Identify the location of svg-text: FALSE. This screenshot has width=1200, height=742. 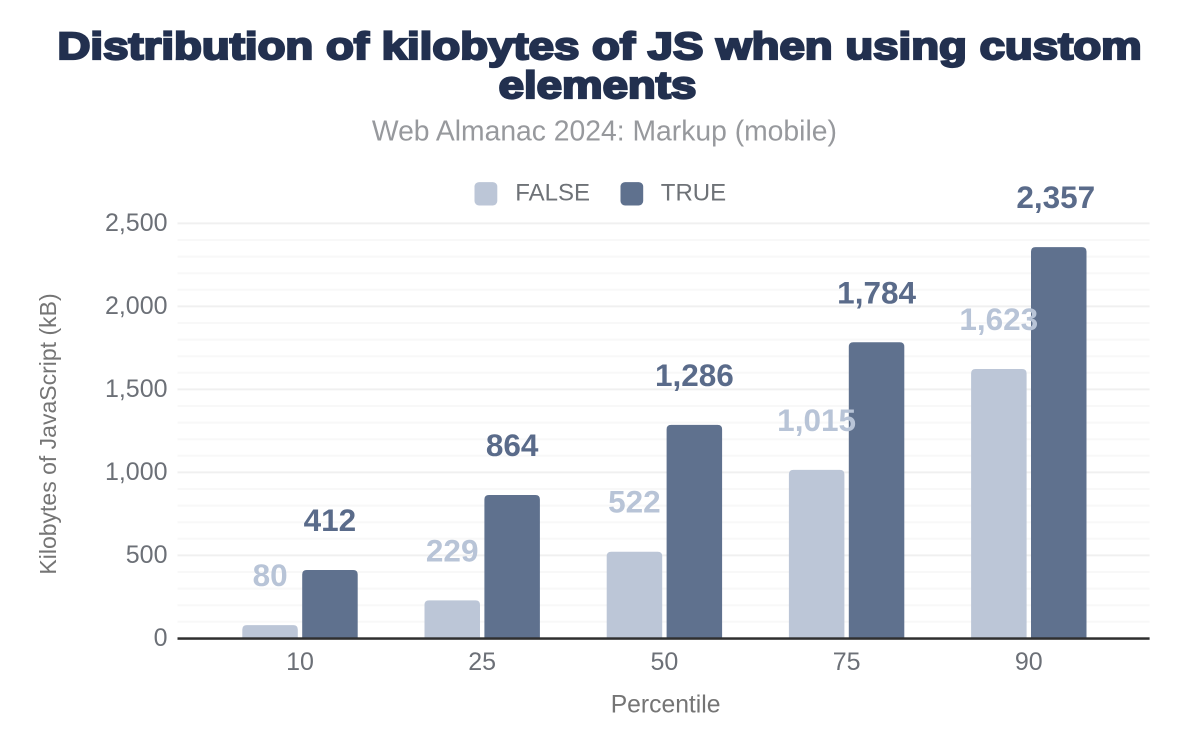
(552, 193).